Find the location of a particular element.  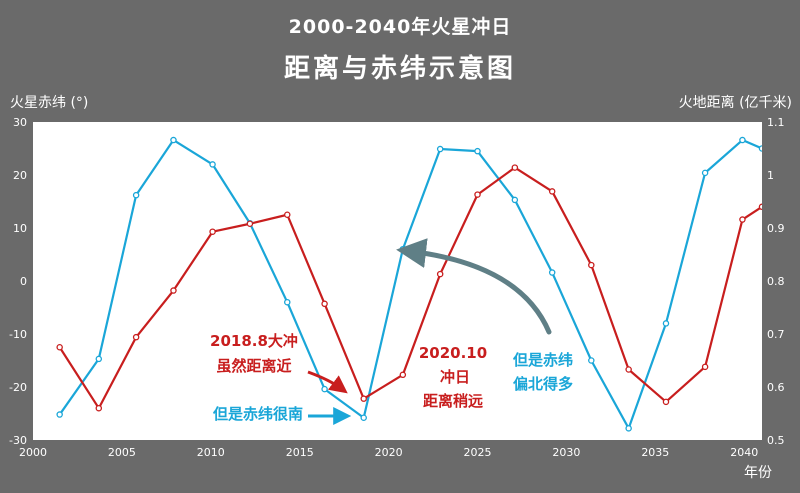

y-left-tick-label: -10 is located at coordinates (18, 334).